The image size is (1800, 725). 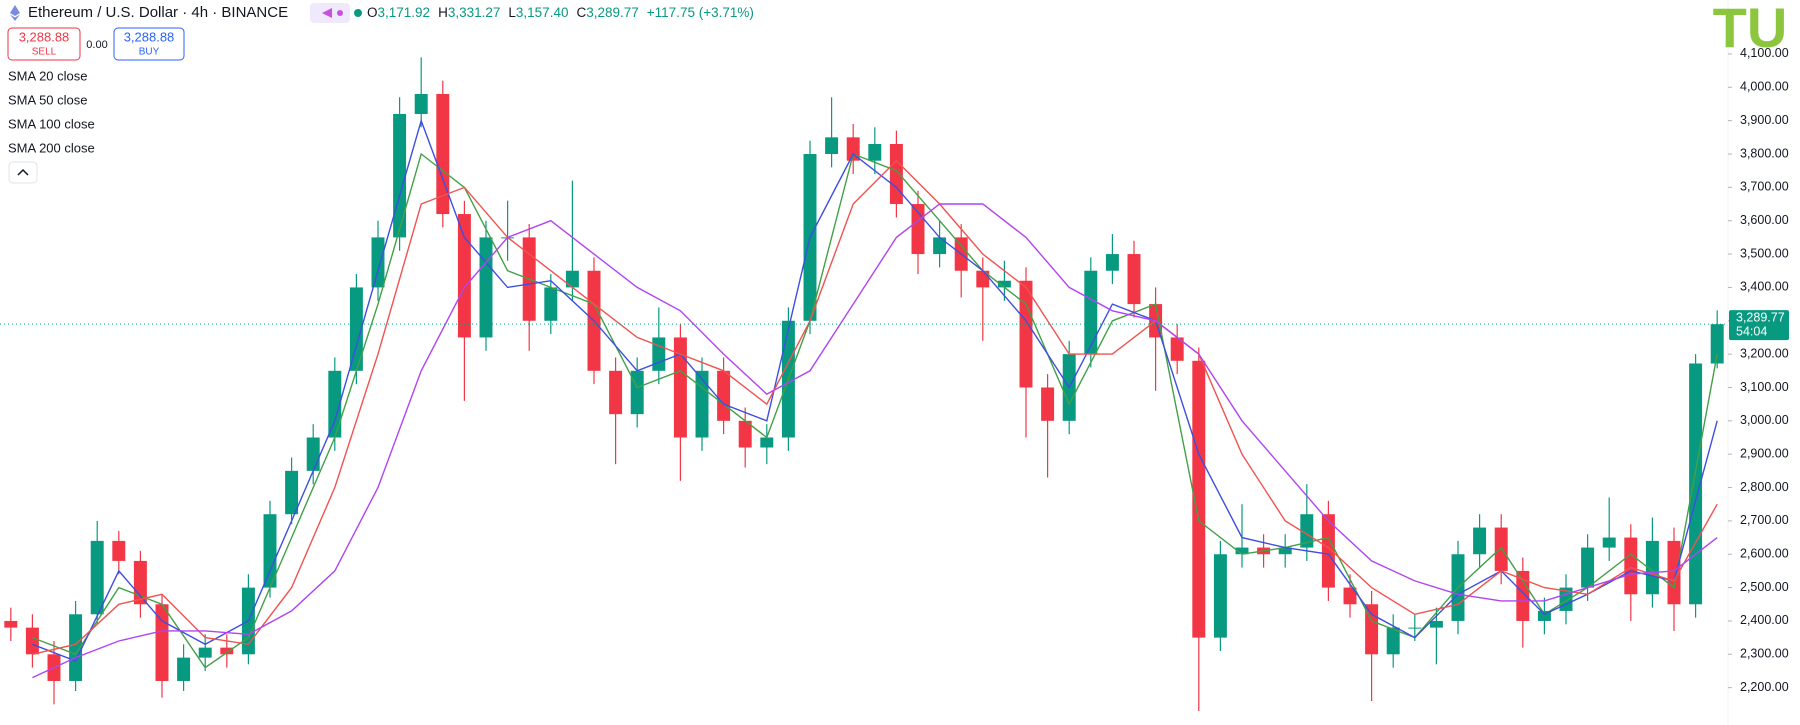 I want to click on y-tick-label: 2,900.00, so click(x=1764, y=453).